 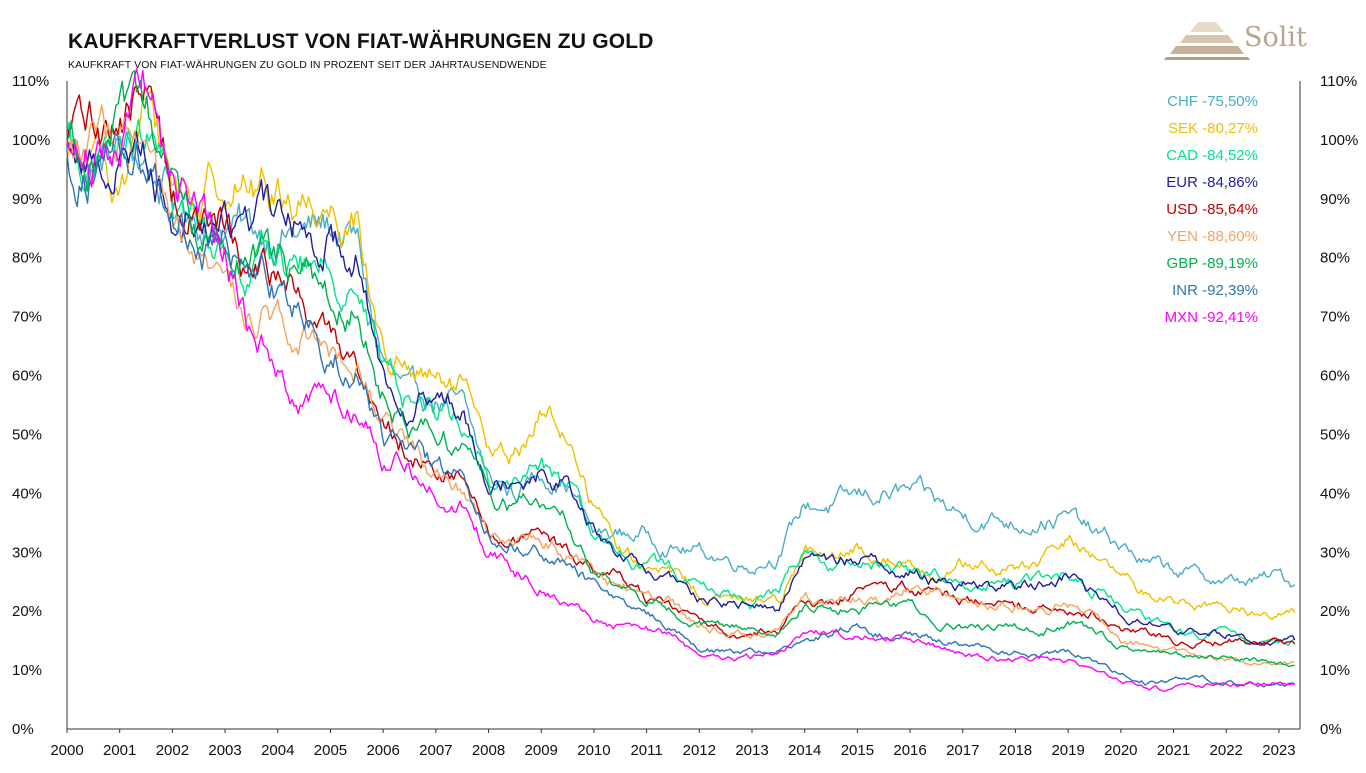 I want to click on y-tick-label-left: 50%, so click(x=27, y=434).